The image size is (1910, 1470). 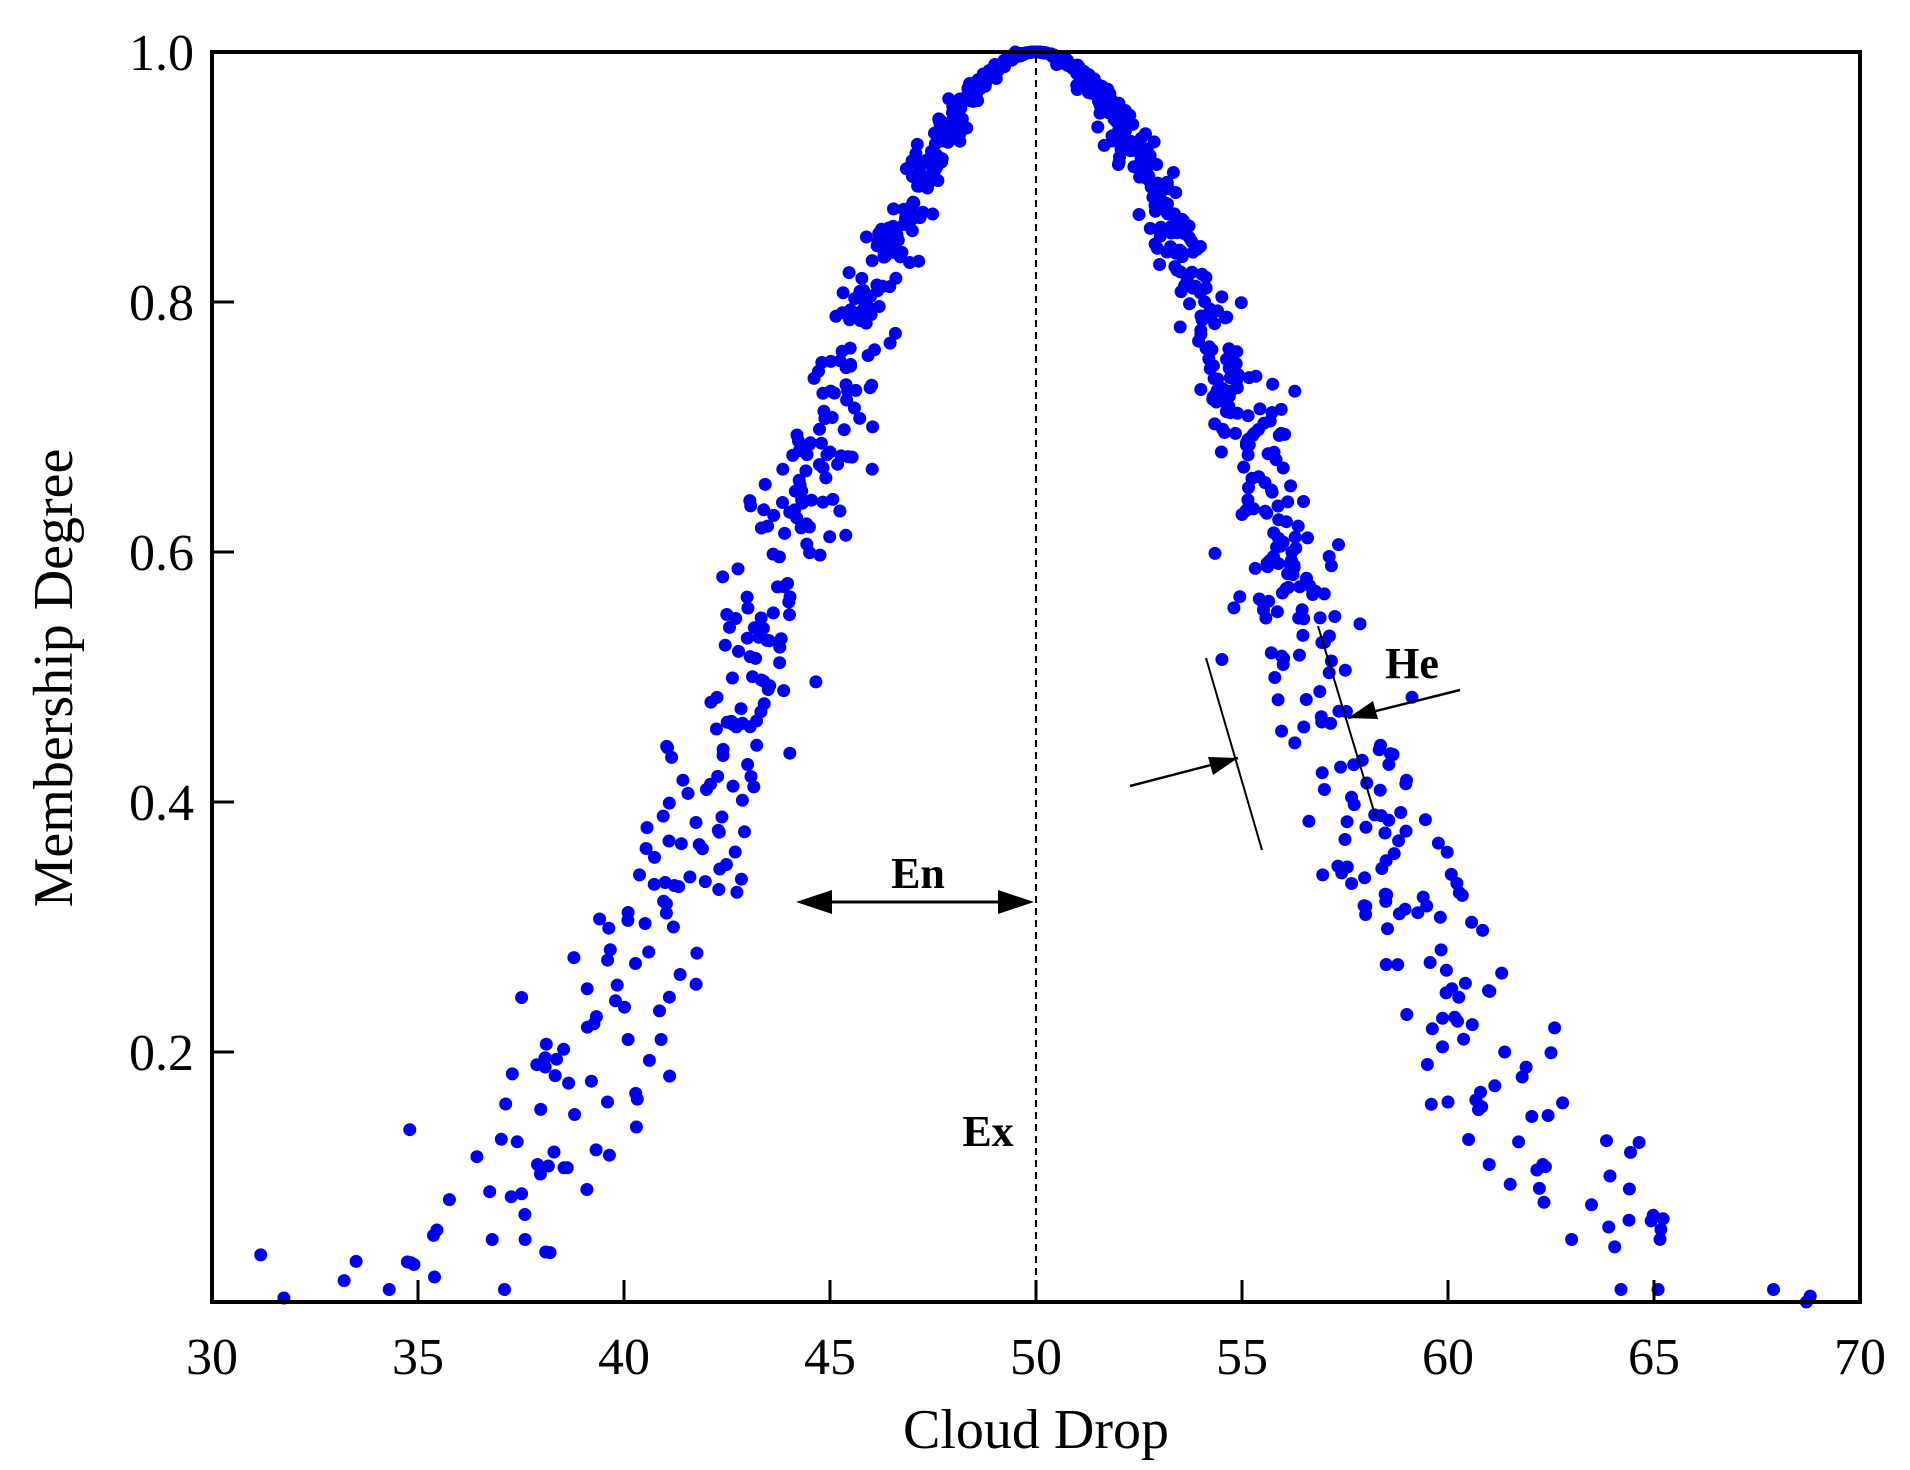 I want to click on x-tick-label: 65, so click(x=1654, y=1357).